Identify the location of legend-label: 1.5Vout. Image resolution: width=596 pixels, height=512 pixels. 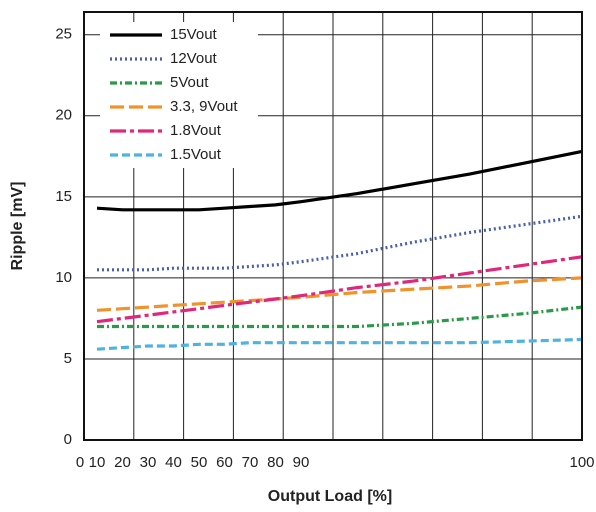
(196, 154).